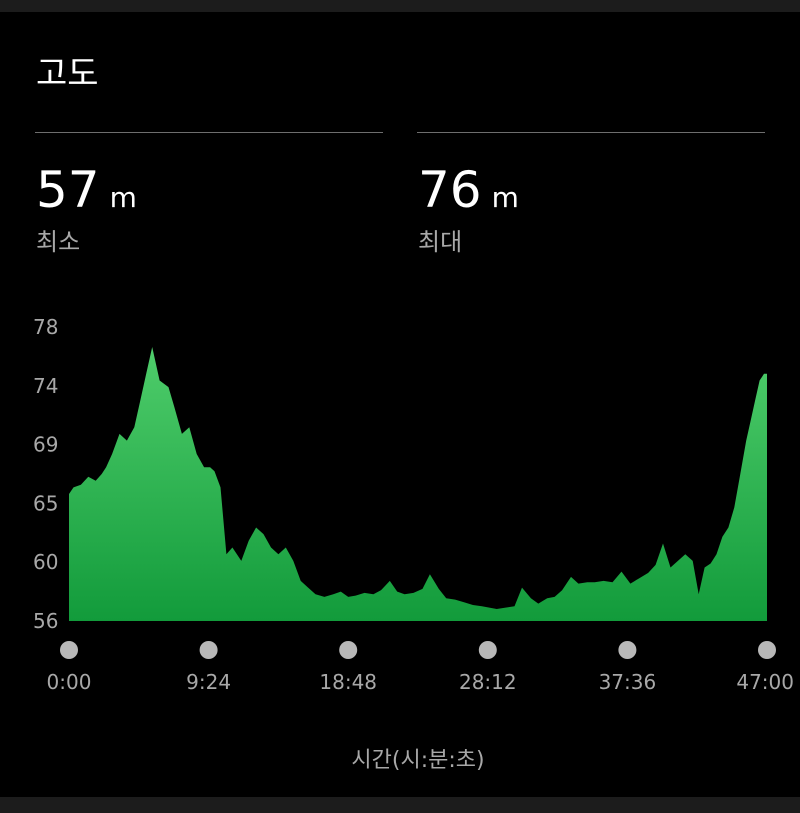 The height and width of the screenshot is (813, 800). What do you see at coordinates (123, 197) in the screenshot?
I see `min-unit: m` at bounding box center [123, 197].